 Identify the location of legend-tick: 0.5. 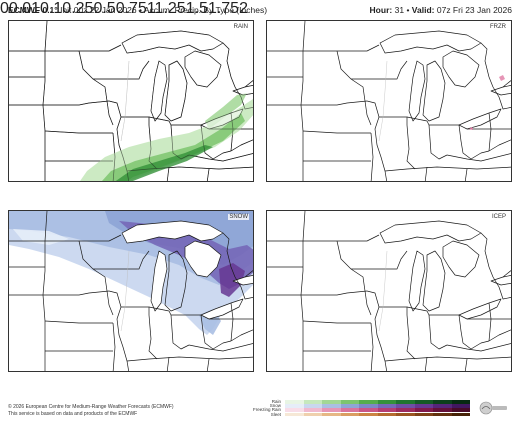
(104, 8).